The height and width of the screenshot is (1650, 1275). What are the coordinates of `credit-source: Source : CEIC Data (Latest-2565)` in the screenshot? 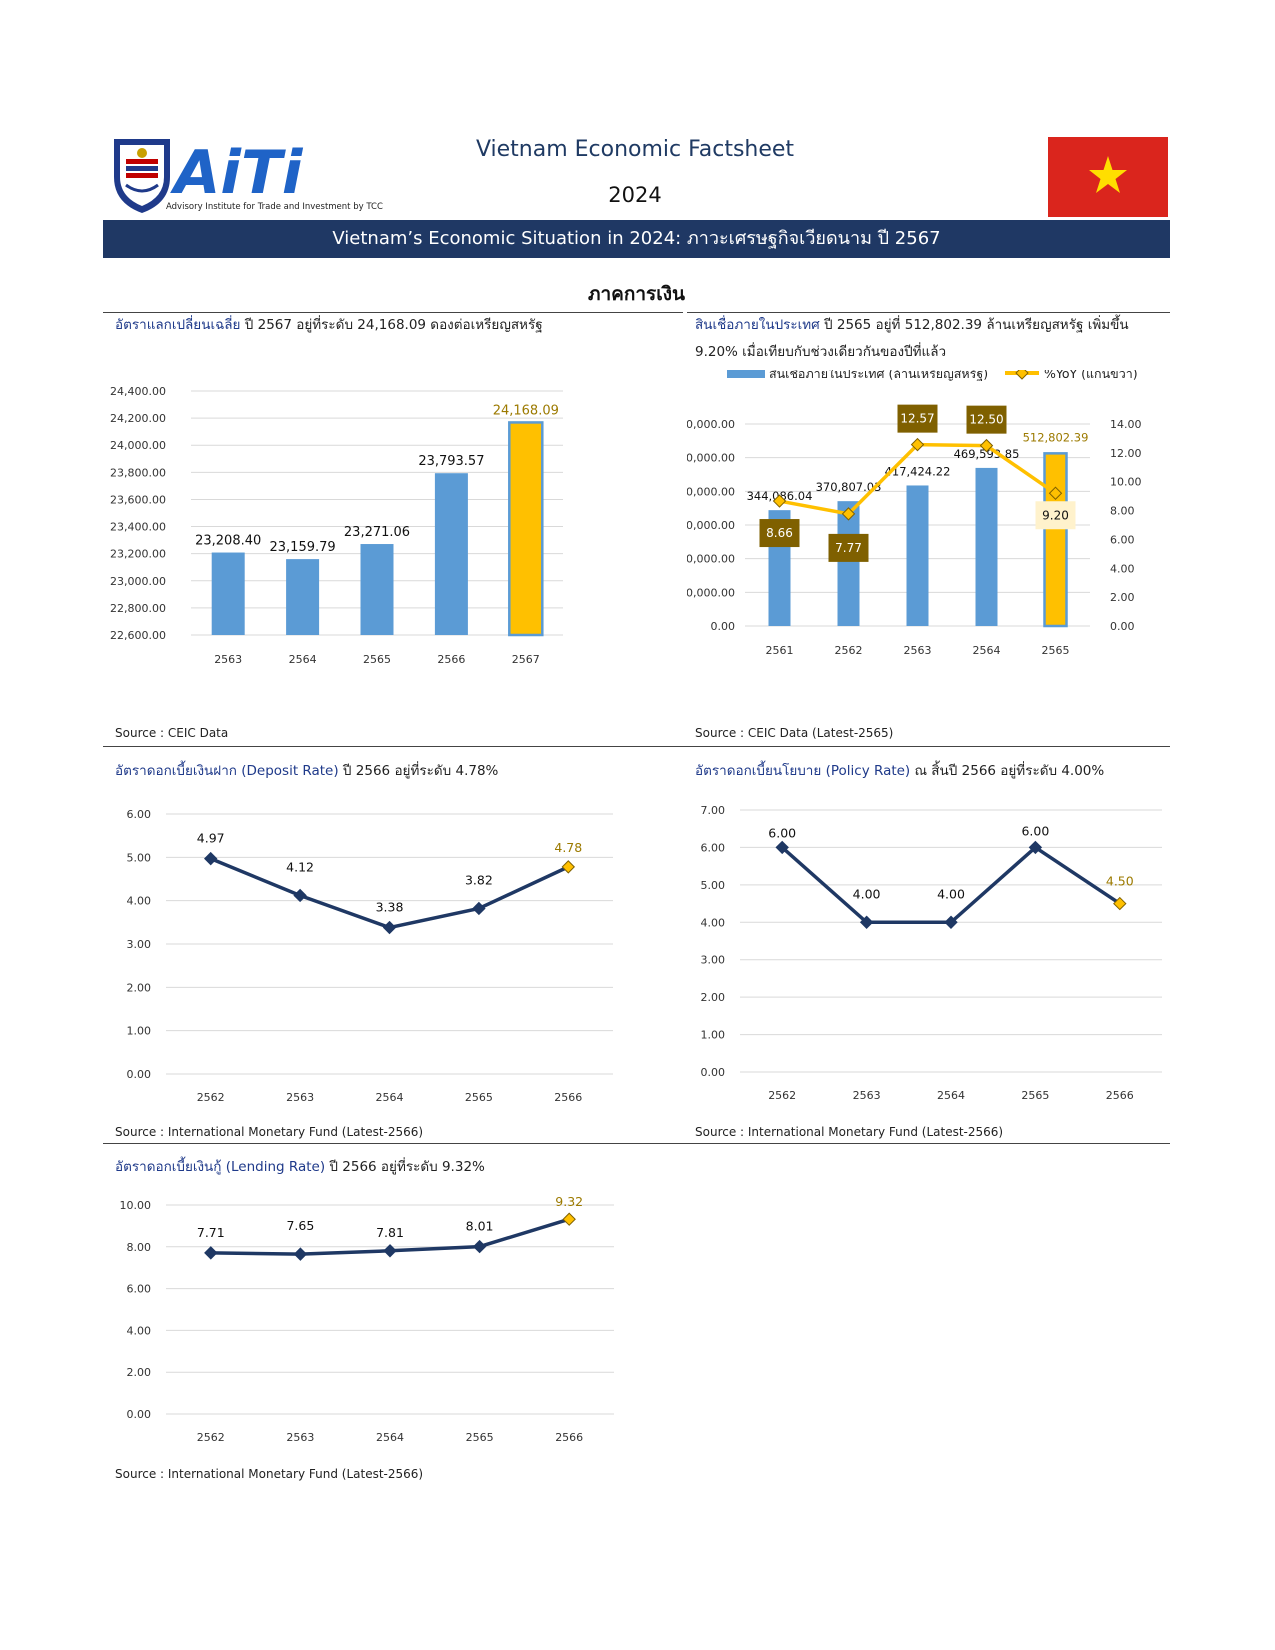 It's located at (794, 733).